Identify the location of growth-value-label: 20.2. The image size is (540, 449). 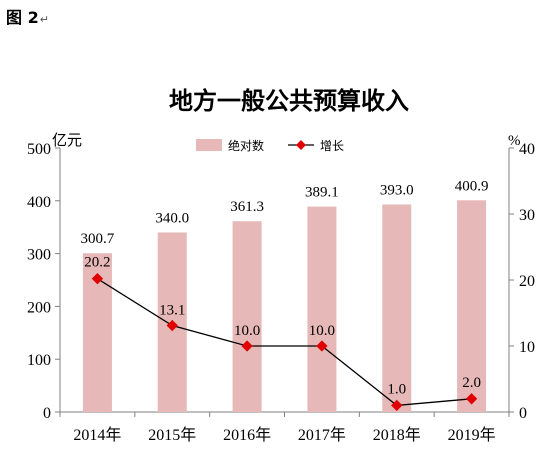
(97, 263).